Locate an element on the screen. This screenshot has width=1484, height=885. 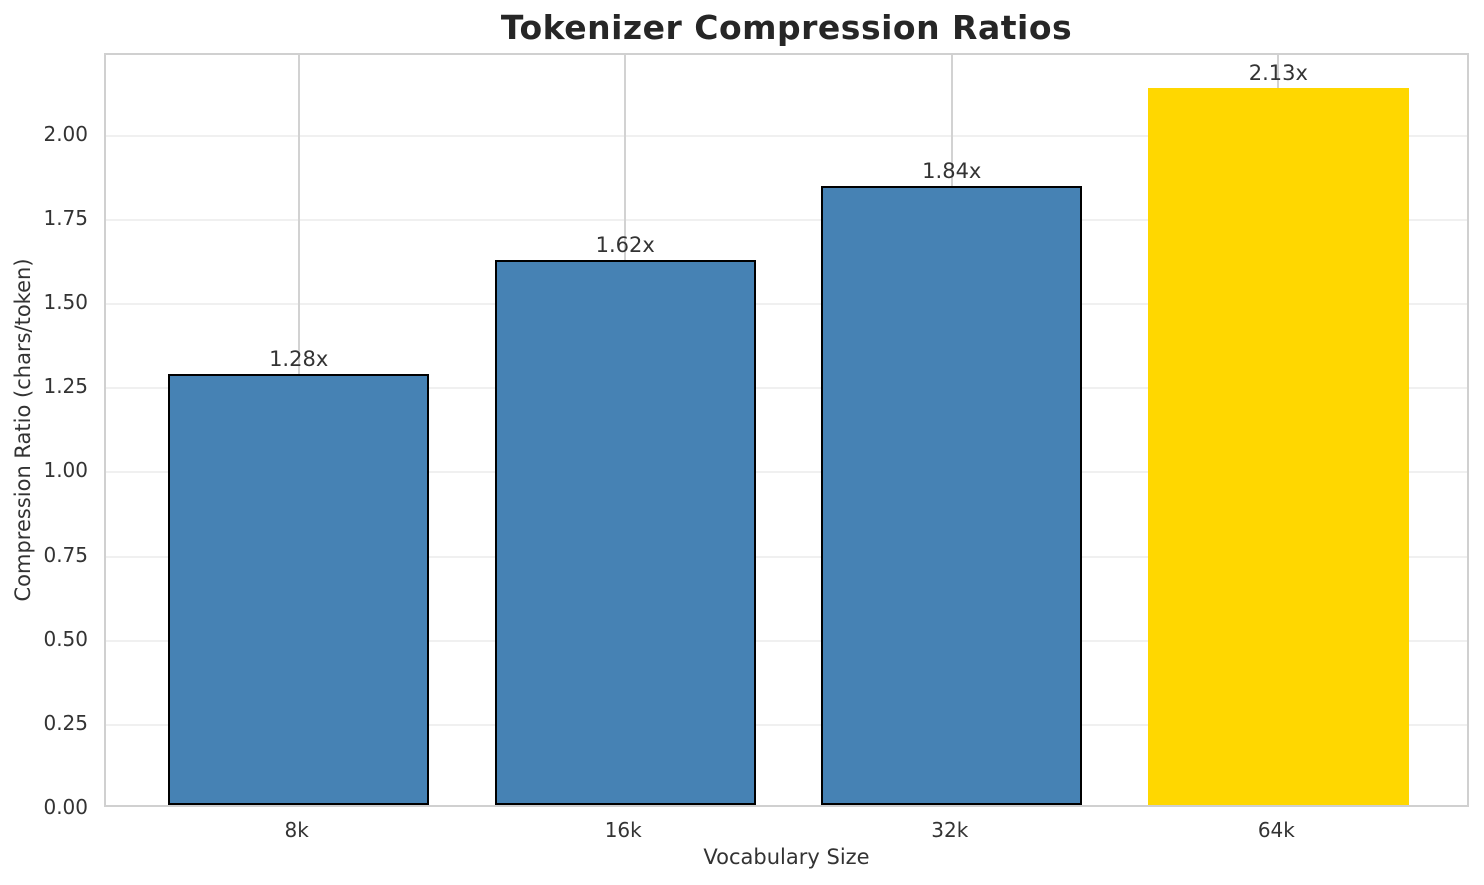
bar-16k is located at coordinates (625, 532).